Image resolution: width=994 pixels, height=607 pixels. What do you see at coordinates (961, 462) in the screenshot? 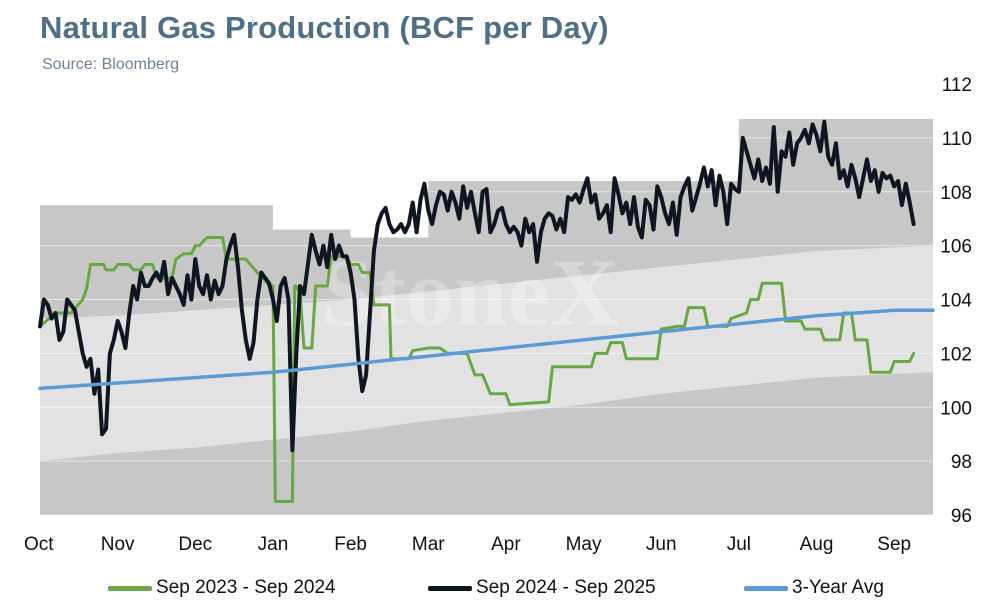
I see `y-tick-label: 98` at bounding box center [961, 462].